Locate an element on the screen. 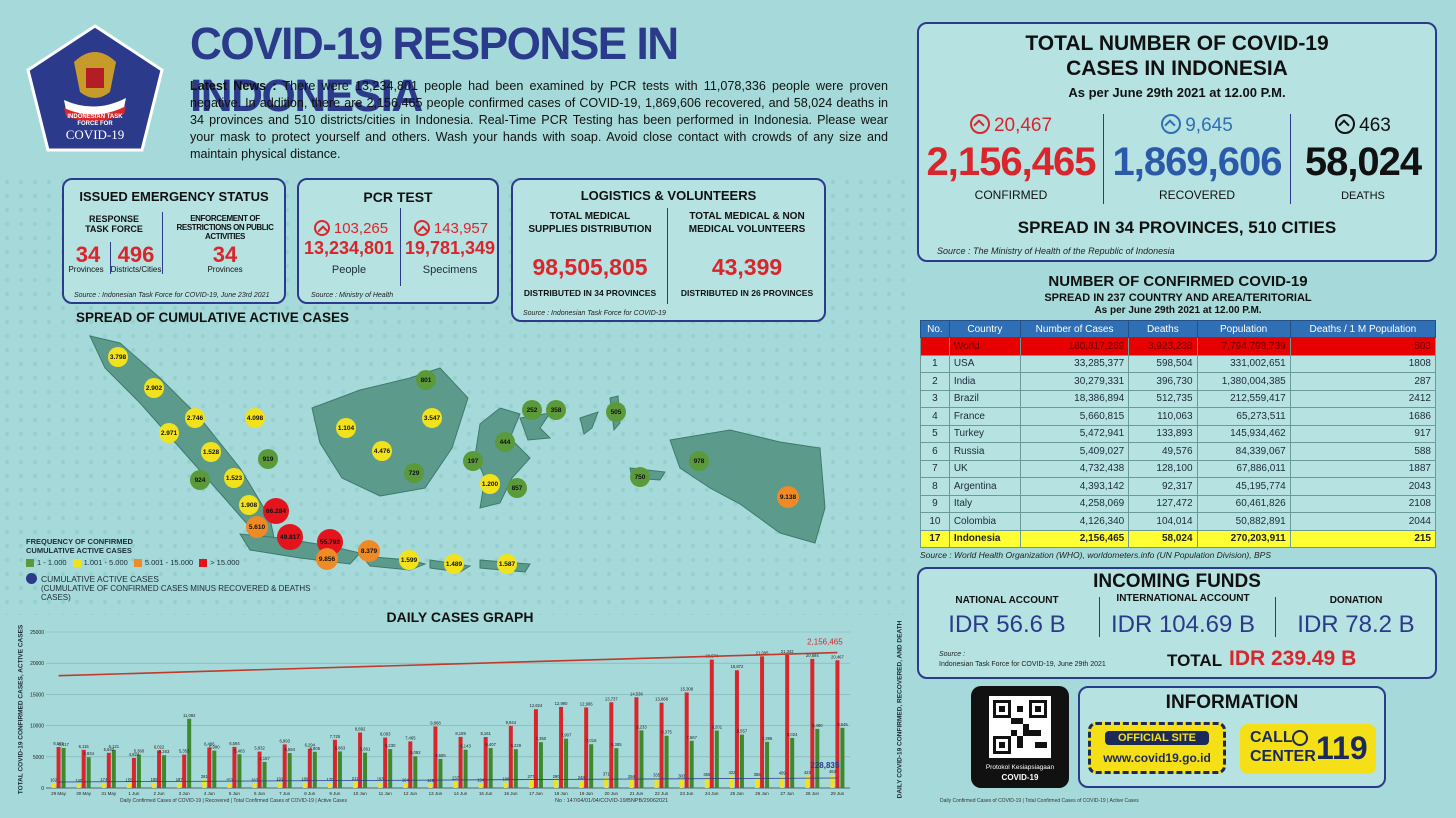 The width and height of the screenshot is (1456, 818). donation-label: DONATION is located at coordinates (1356, 600).